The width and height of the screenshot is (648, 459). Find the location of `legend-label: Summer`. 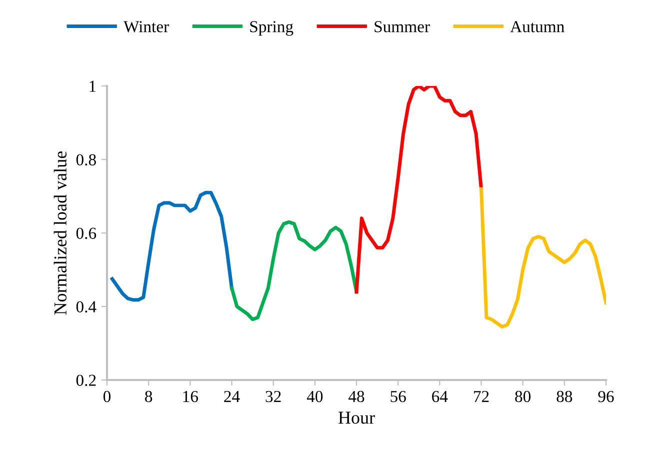

legend-label: Summer is located at coordinates (402, 26).